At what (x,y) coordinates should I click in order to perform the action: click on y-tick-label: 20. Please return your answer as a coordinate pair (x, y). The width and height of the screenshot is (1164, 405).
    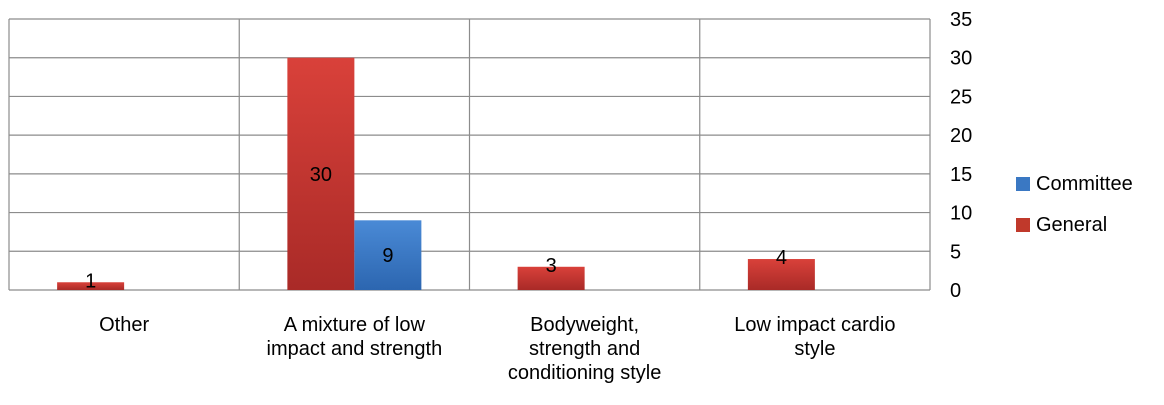
    Looking at the image, I should click on (961, 136).